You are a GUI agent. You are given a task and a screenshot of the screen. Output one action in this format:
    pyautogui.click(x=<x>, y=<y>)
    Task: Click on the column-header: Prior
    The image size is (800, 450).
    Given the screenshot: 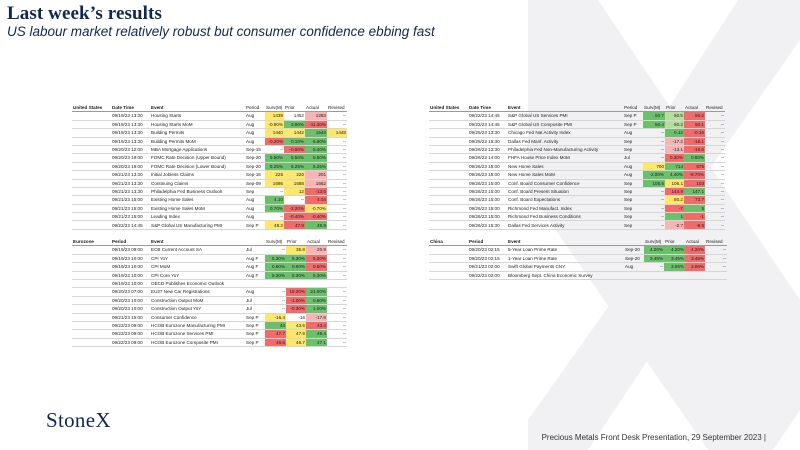 What is the action you would take?
    pyautogui.click(x=674, y=242)
    